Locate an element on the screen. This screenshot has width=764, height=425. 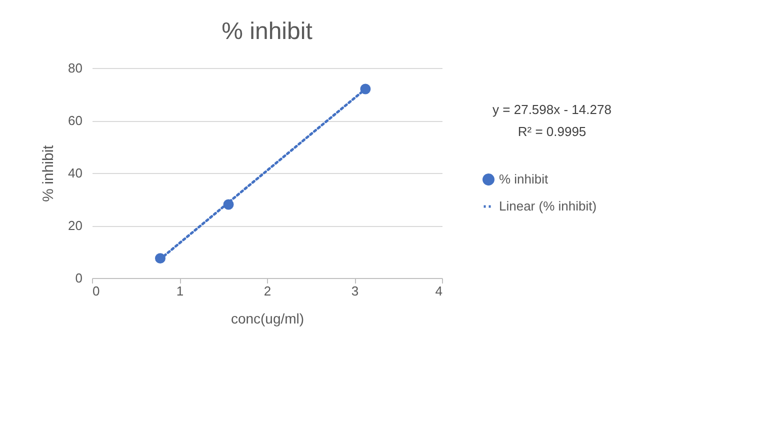
x-tick-label: 3 is located at coordinates (355, 291).